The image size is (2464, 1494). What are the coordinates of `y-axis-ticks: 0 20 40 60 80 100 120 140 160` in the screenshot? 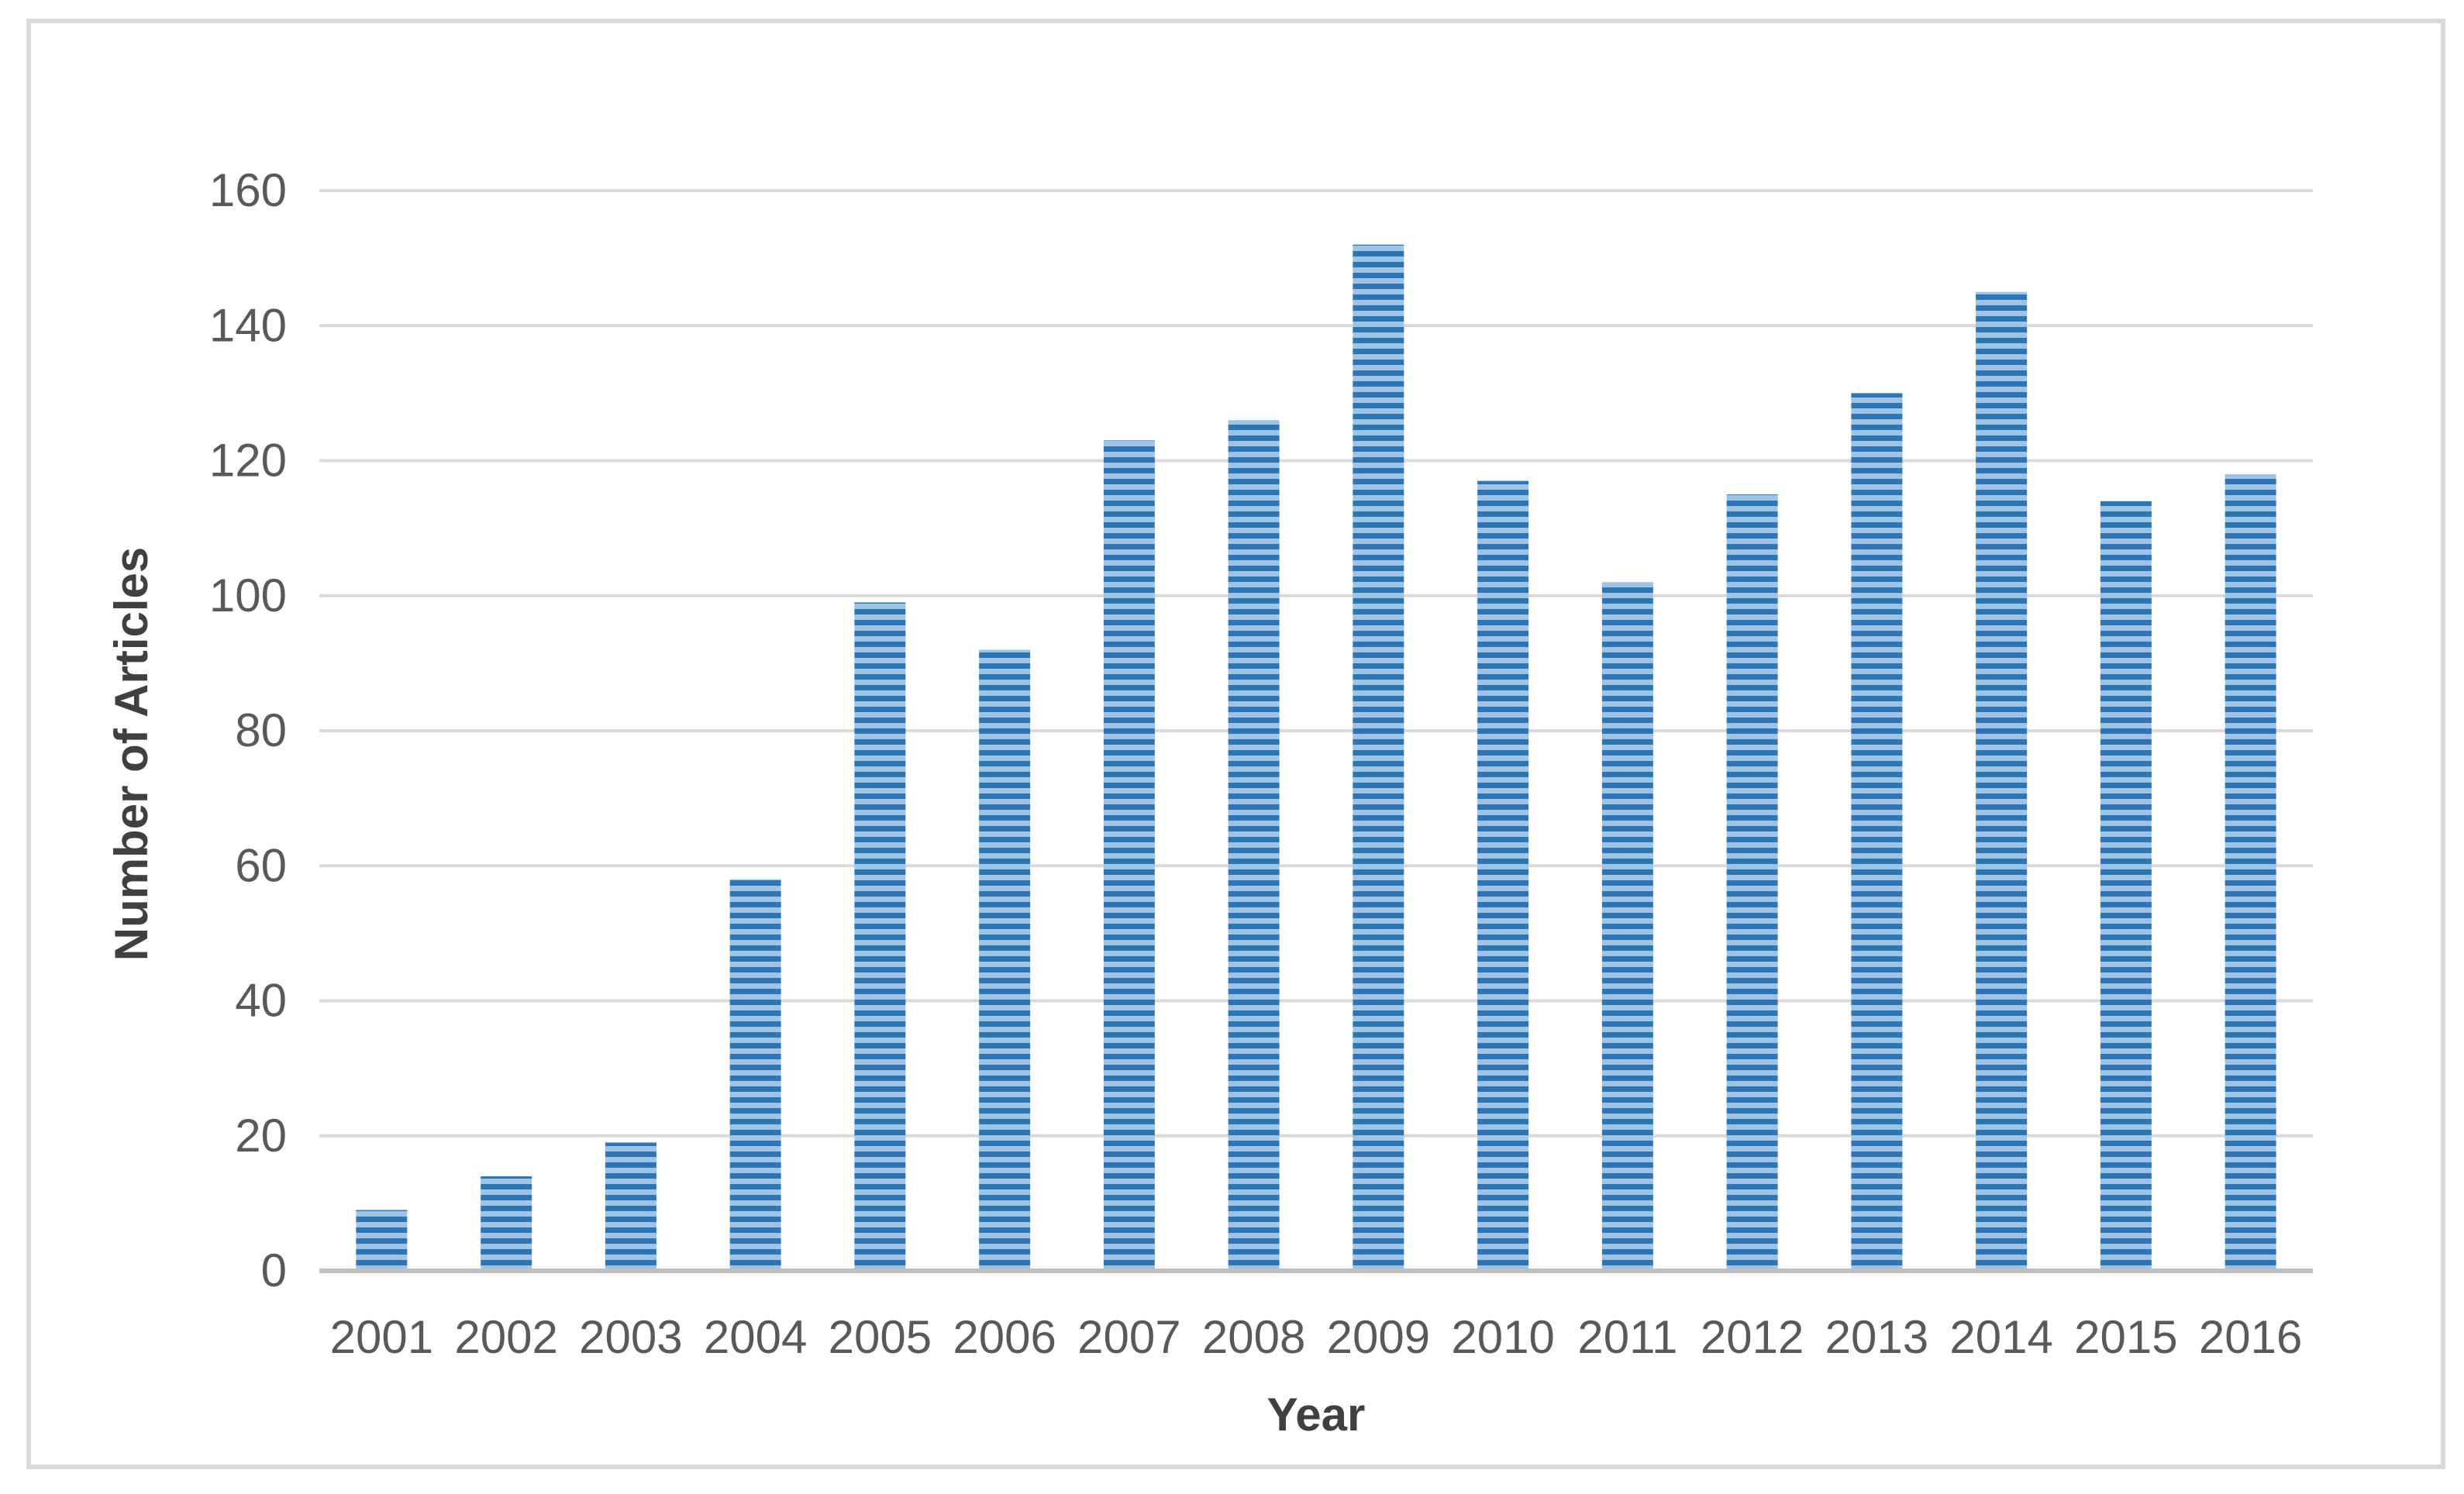 It's located at (248, 730).